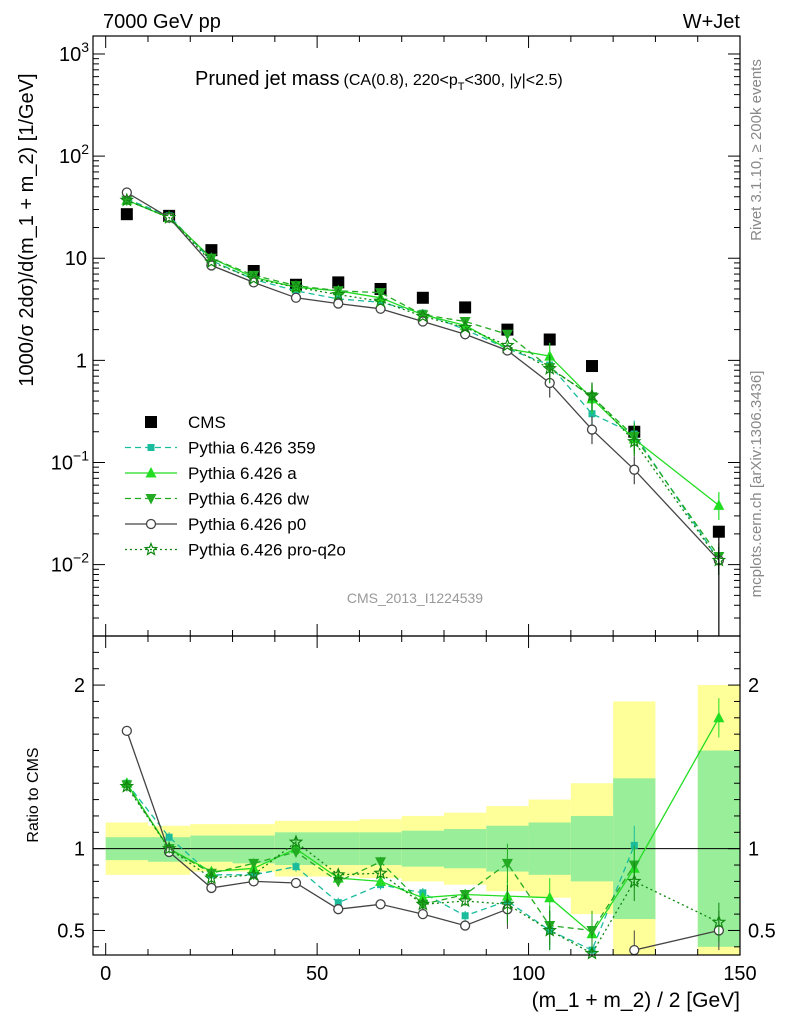  What do you see at coordinates (79, 850) in the screenshot?
I see `ratio-y-tick-label: 1` at bounding box center [79, 850].